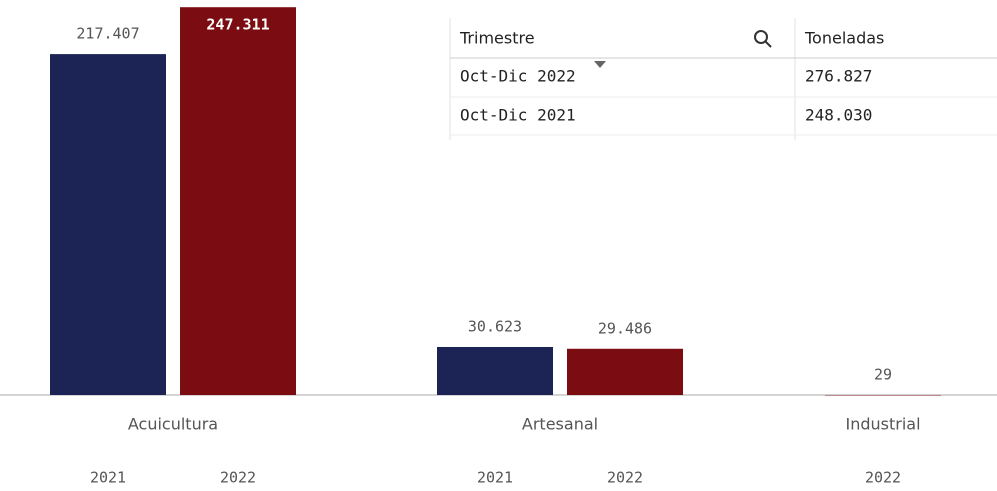 Image resolution: width=997 pixels, height=491 pixels. I want to click on cell: Oct-Dic 2022, so click(518, 76).